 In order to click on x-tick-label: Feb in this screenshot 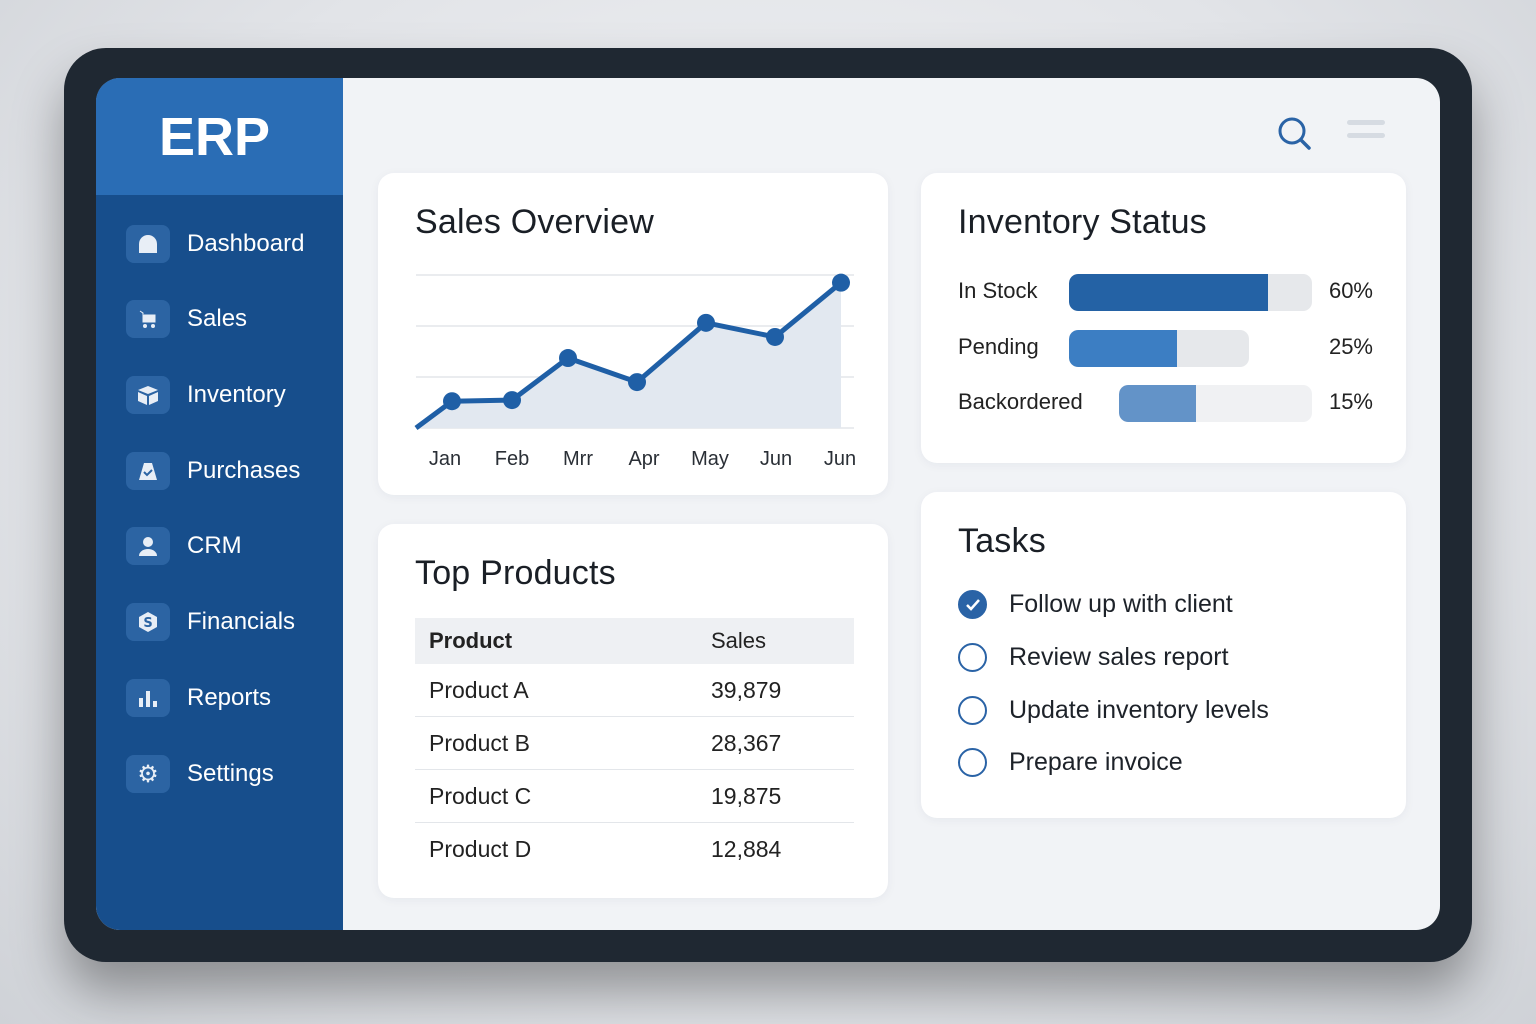, I will do `click(512, 459)`.